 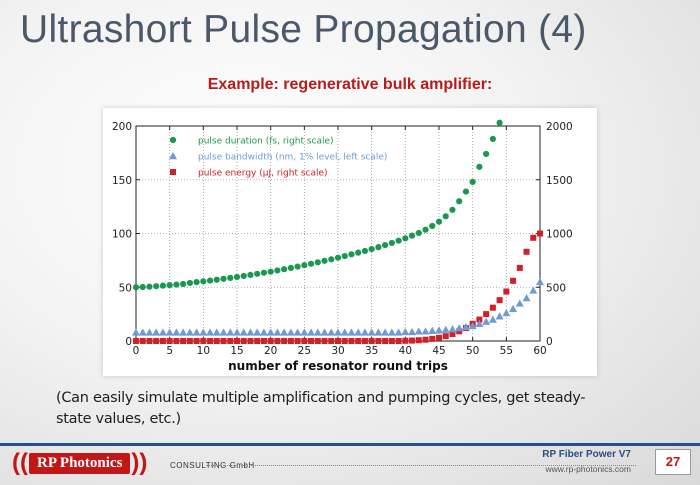 I want to click on logo-right-brackets: )), so click(x=139, y=462).